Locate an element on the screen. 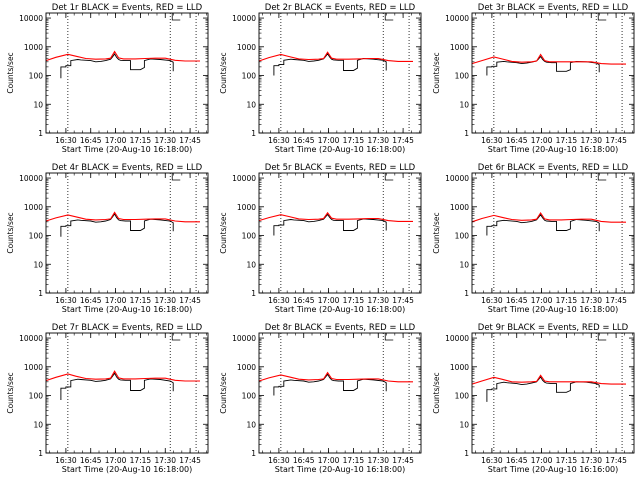 The height and width of the screenshot is (480, 640). chart-title: Det 9r BLACK = Events, RED = LLD is located at coordinates (553, 328).